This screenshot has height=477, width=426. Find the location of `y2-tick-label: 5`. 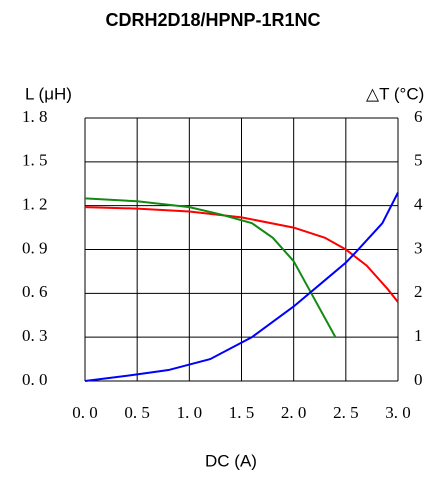

y2-tick-label: 5 is located at coordinates (418, 160).